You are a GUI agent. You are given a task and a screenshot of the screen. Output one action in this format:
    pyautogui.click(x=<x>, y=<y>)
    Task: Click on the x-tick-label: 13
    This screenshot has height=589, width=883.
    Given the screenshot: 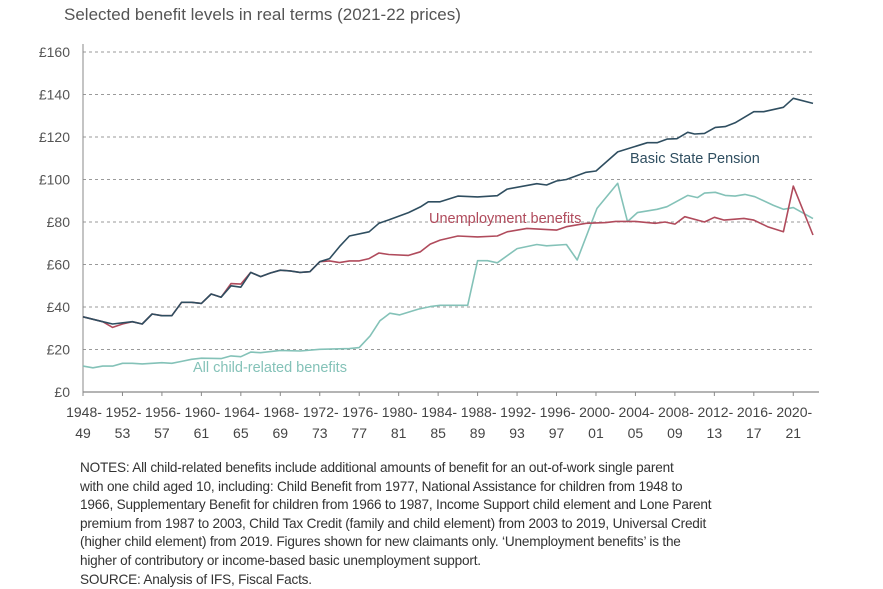 What is the action you would take?
    pyautogui.click(x=715, y=433)
    